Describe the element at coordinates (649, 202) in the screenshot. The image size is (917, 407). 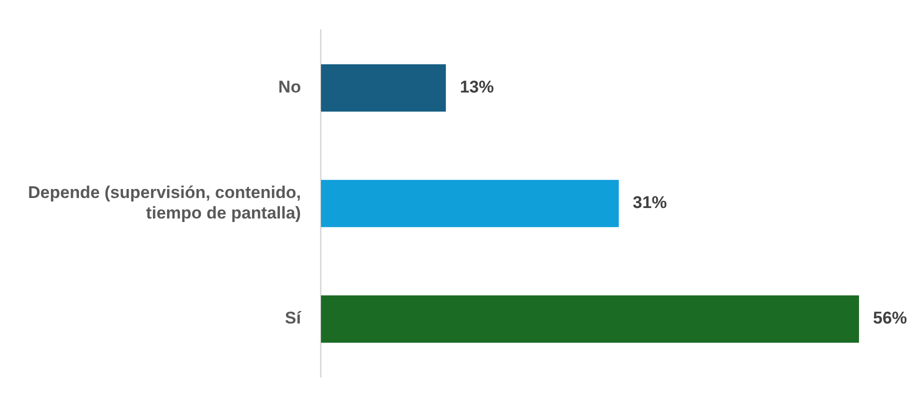
I see `data-label: 31%` at that location.